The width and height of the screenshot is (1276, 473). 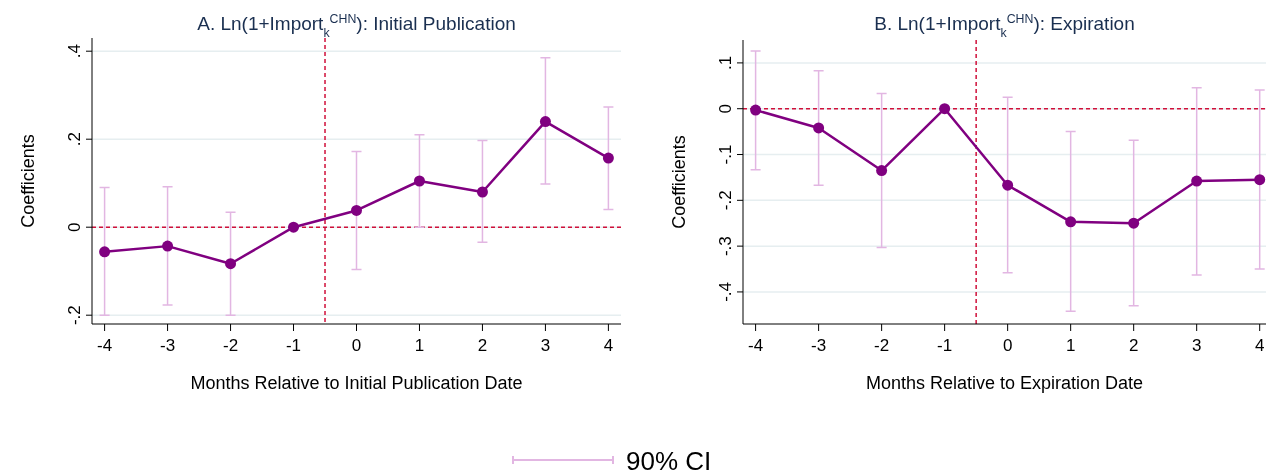 What do you see at coordinates (669, 459) in the screenshot?
I see `text: 90% CI` at bounding box center [669, 459].